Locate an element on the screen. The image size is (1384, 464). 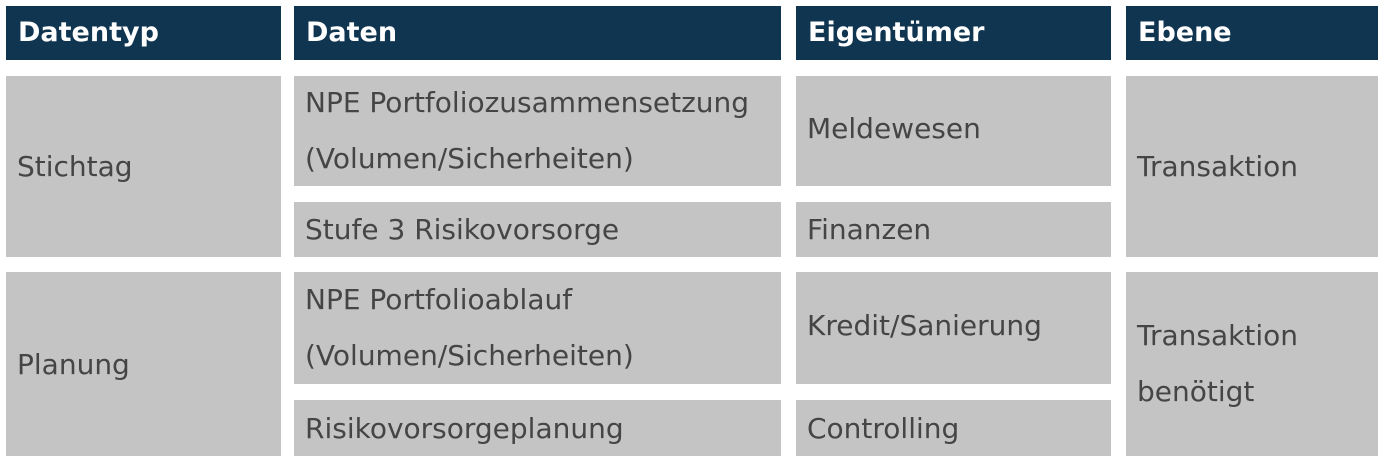
ebene-value: Transaktion is located at coordinates (1217, 166).